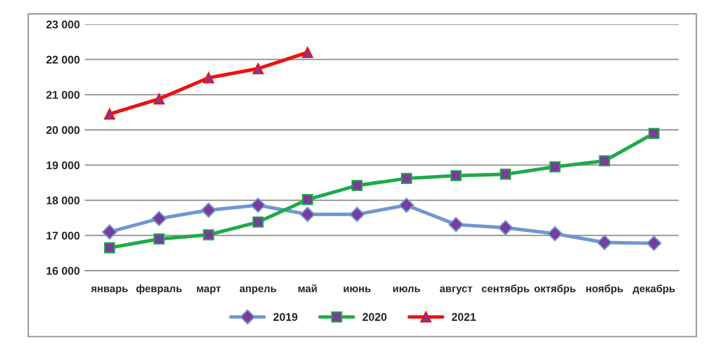  Describe the element at coordinates (555, 289) in the screenshot. I see `x-tick-label: октябрь` at that location.